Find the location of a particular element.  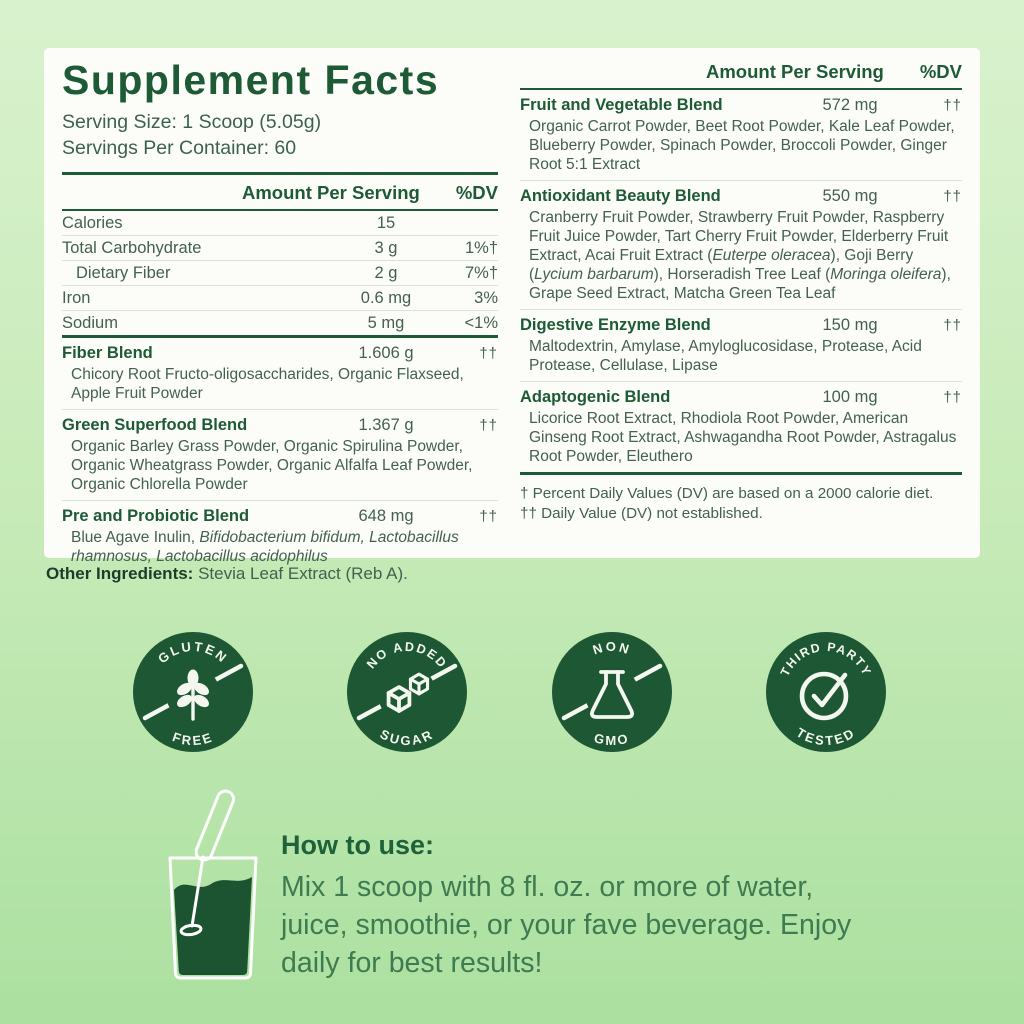

badge-bottom-text: TESTED is located at coordinates (825, 737).